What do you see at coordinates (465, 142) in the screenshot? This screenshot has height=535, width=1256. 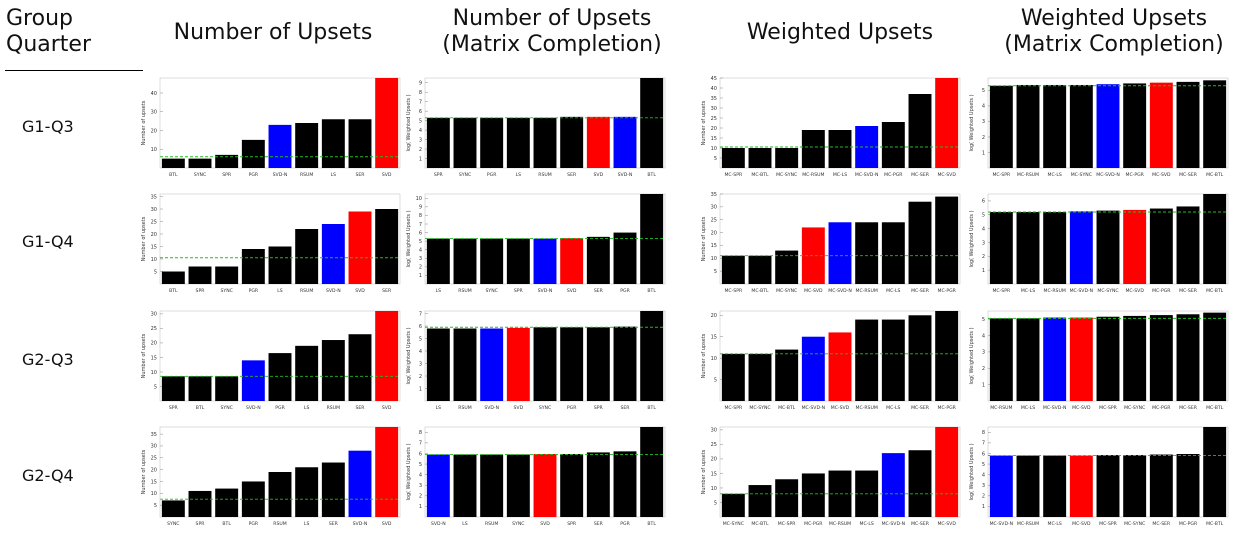 I see `bar-sync` at bounding box center [465, 142].